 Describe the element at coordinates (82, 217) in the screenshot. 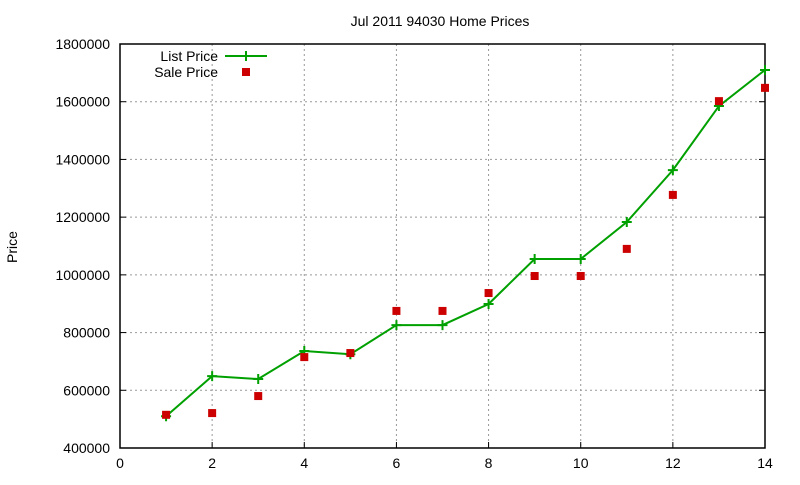

I see `y-tick-label: 1200000` at that location.